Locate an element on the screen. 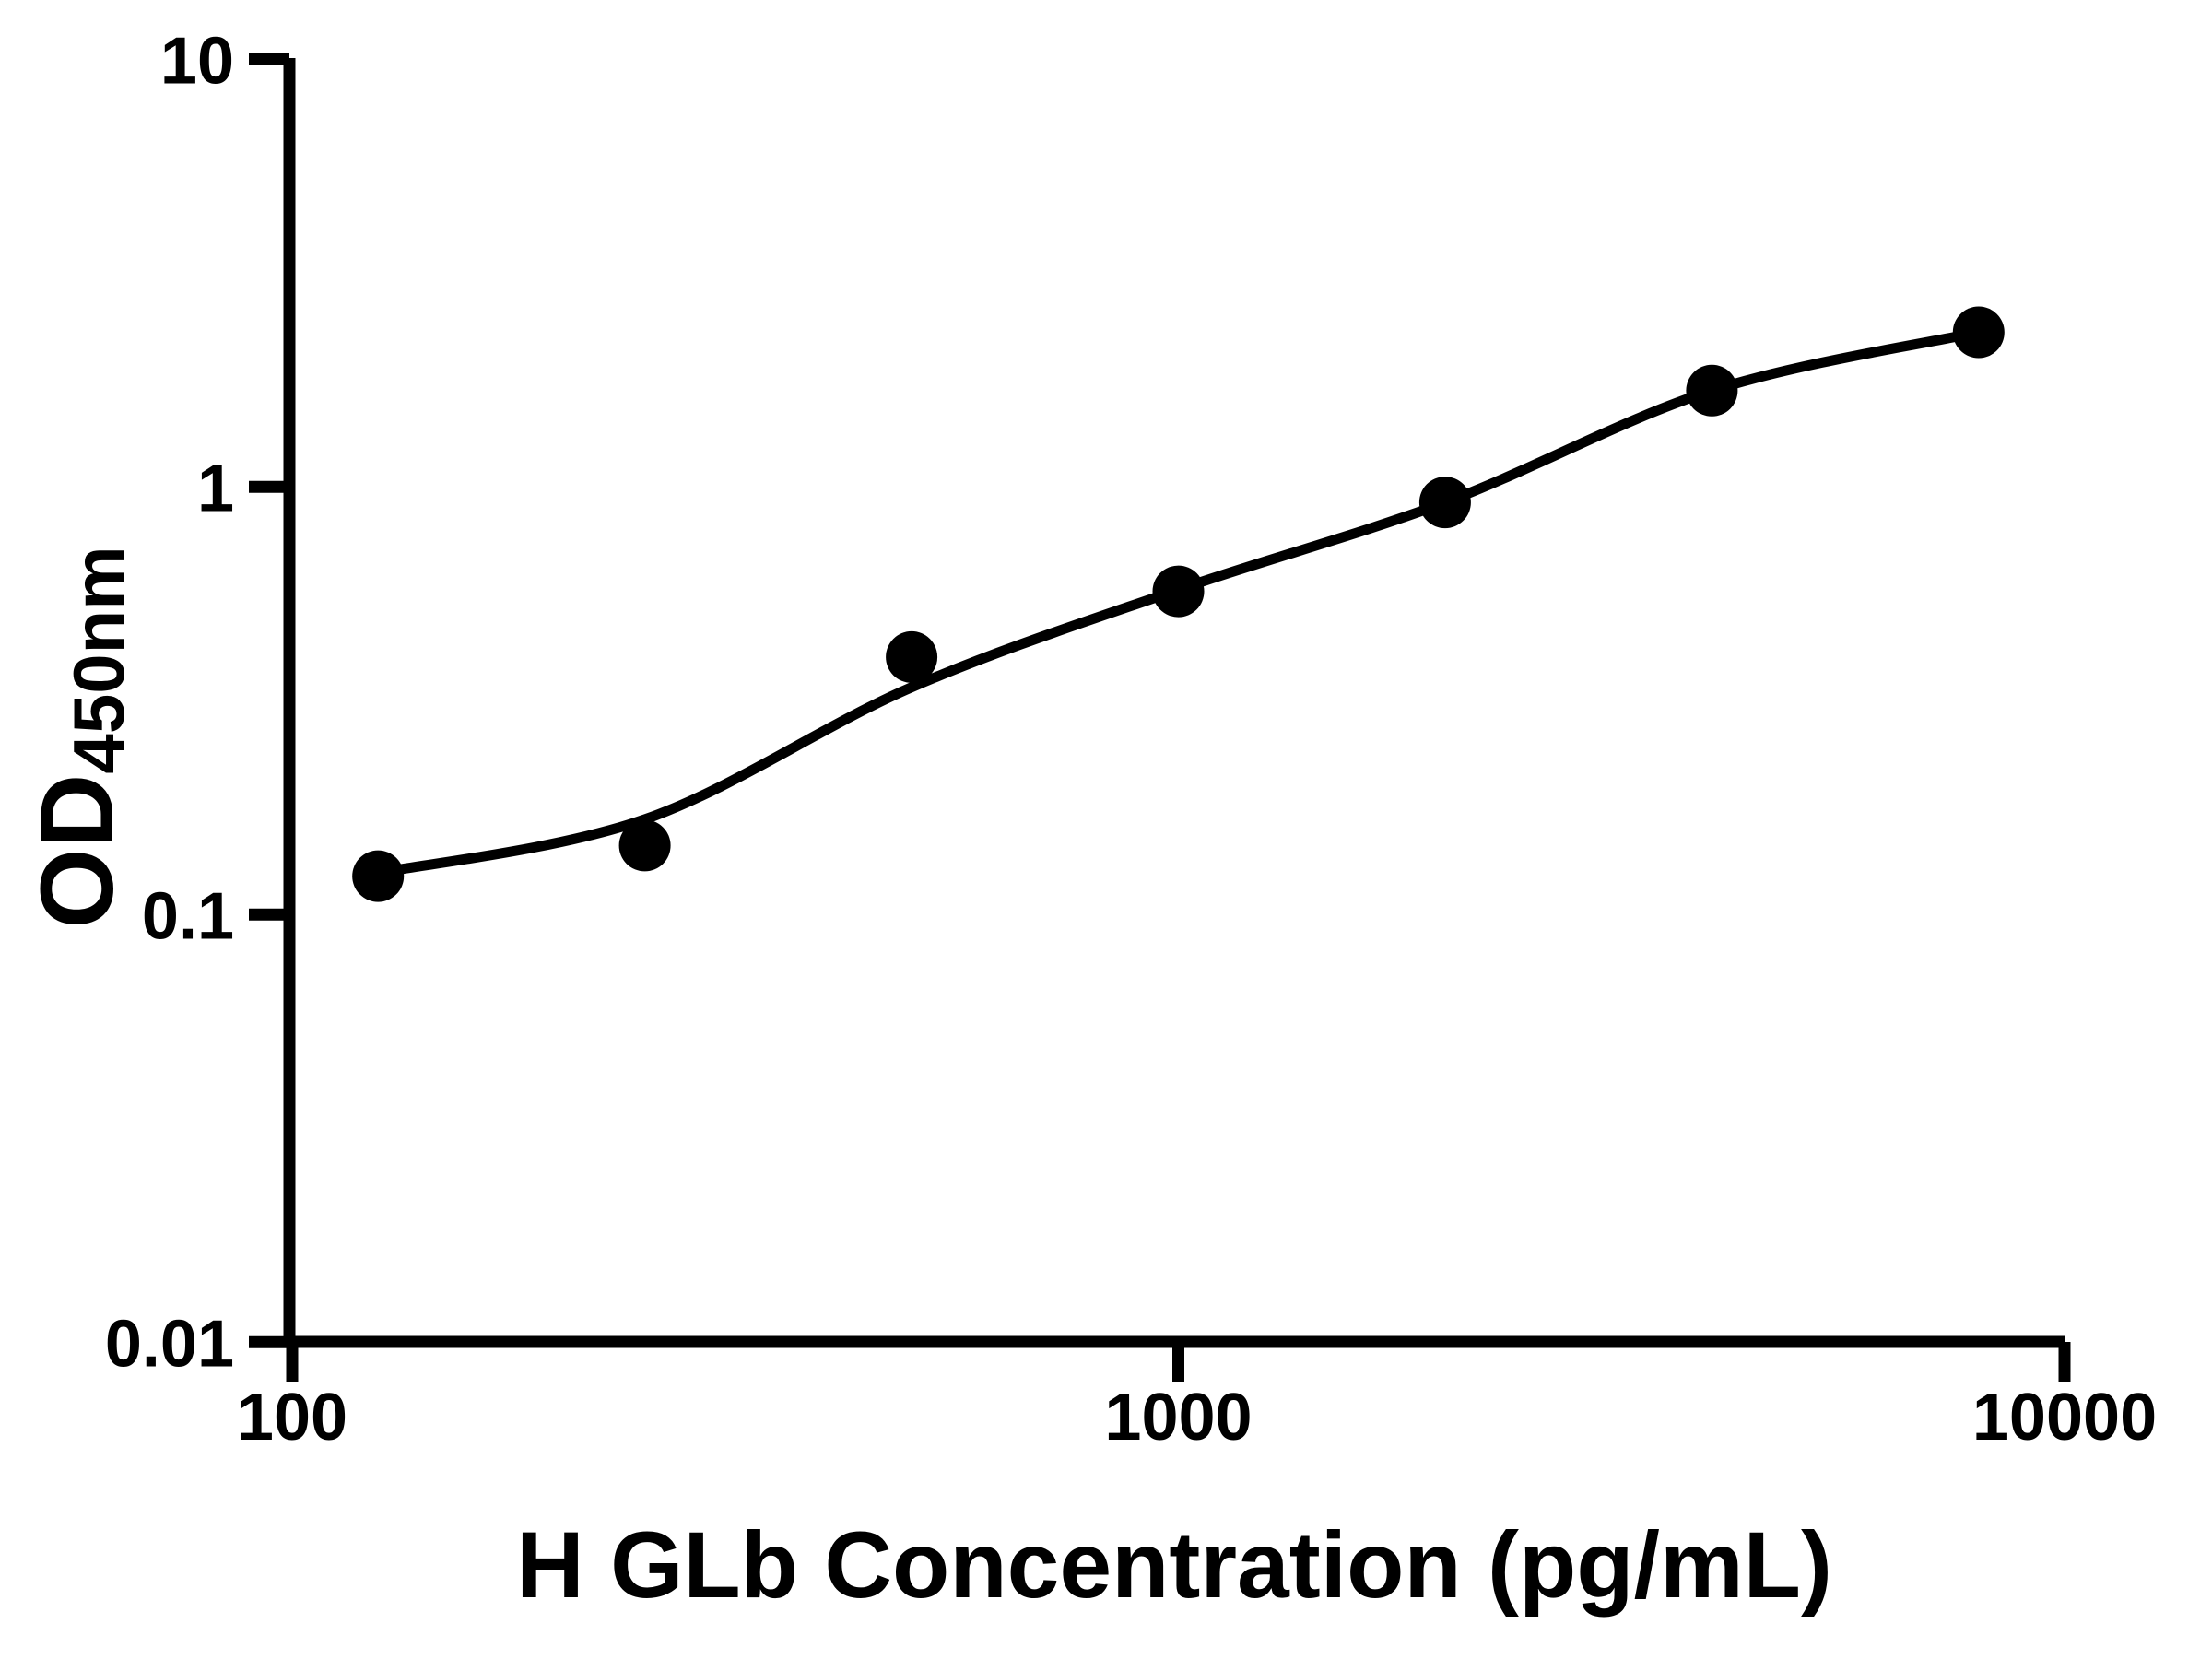  y-tick-label: 0.1 is located at coordinates (188, 916).